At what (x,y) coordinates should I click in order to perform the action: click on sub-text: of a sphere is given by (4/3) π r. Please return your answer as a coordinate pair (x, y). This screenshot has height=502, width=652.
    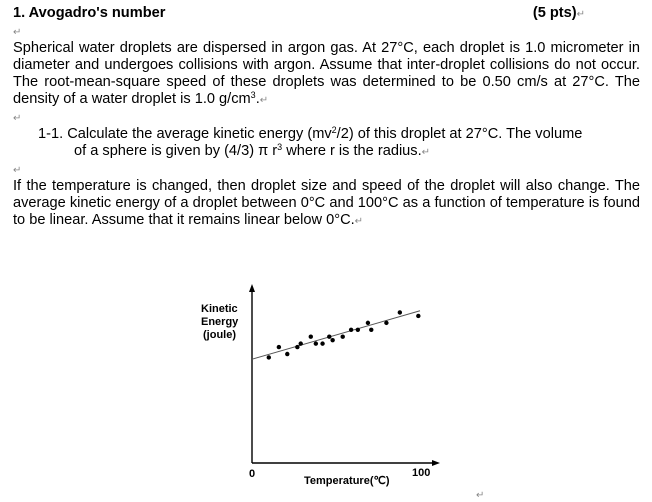
    Looking at the image, I should click on (176, 151).